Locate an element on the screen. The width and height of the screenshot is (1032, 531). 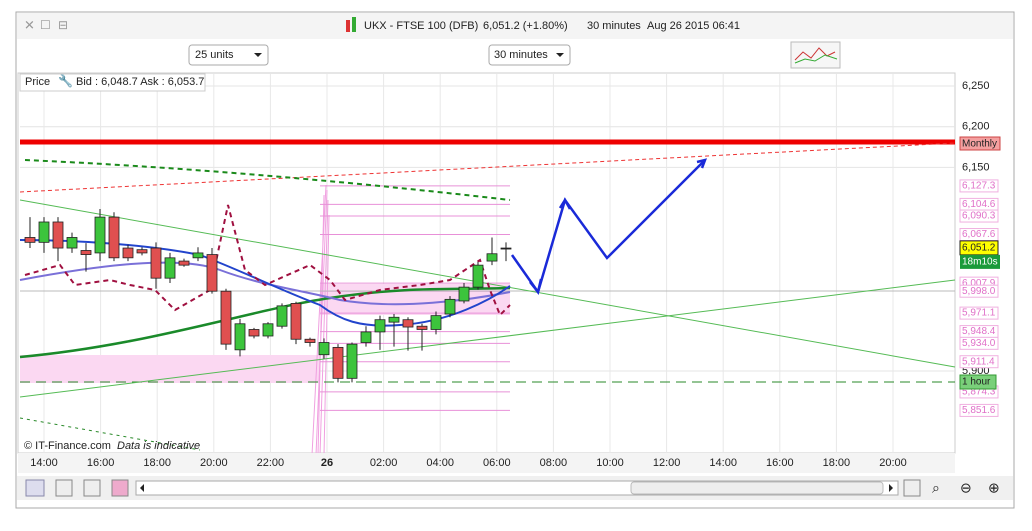
units-select is located at coordinates (228, 55).